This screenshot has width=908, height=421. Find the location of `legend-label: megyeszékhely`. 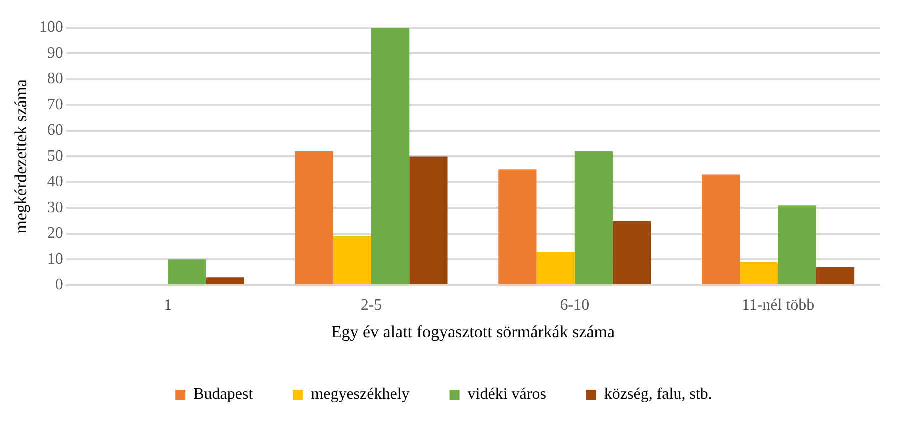

legend-label: megyeszékhely is located at coordinates (360, 395).